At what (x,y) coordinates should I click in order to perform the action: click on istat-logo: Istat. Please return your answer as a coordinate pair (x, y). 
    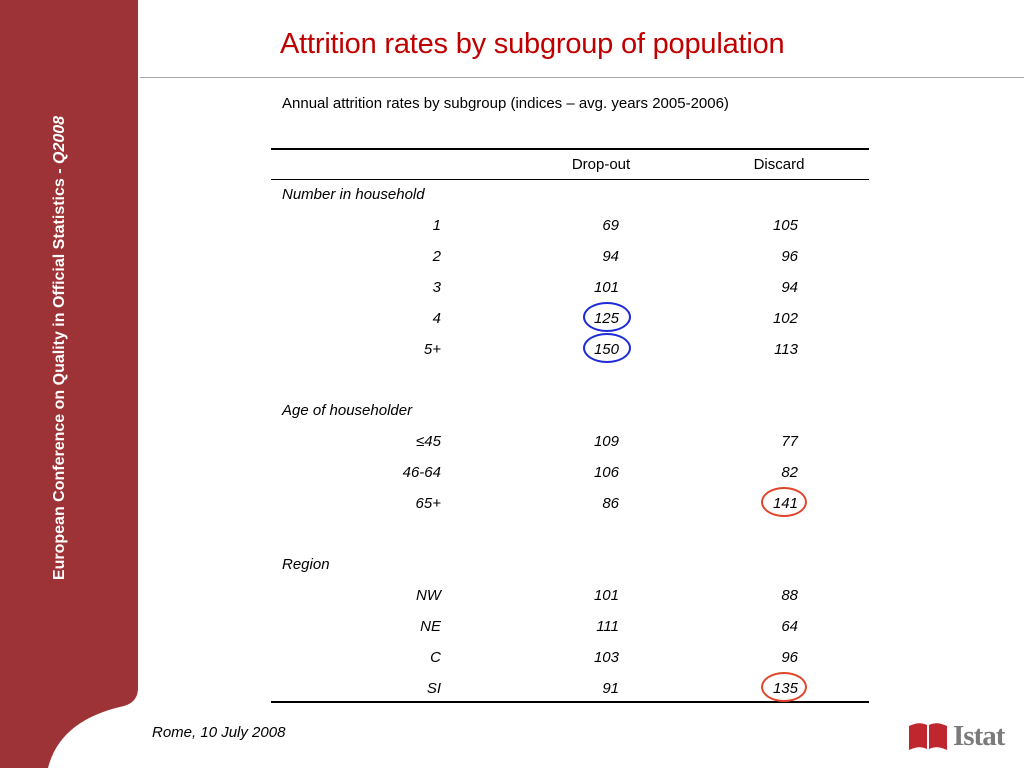
    Looking at the image, I should click on (959, 736).